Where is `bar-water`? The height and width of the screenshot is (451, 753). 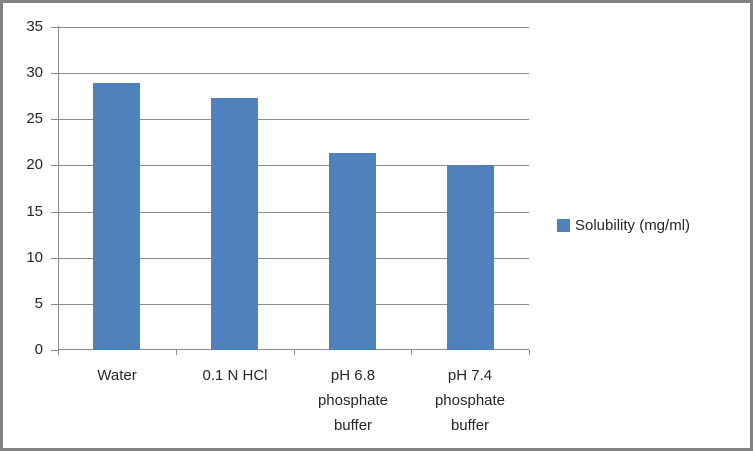 bar-water is located at coordinates (116, 216).